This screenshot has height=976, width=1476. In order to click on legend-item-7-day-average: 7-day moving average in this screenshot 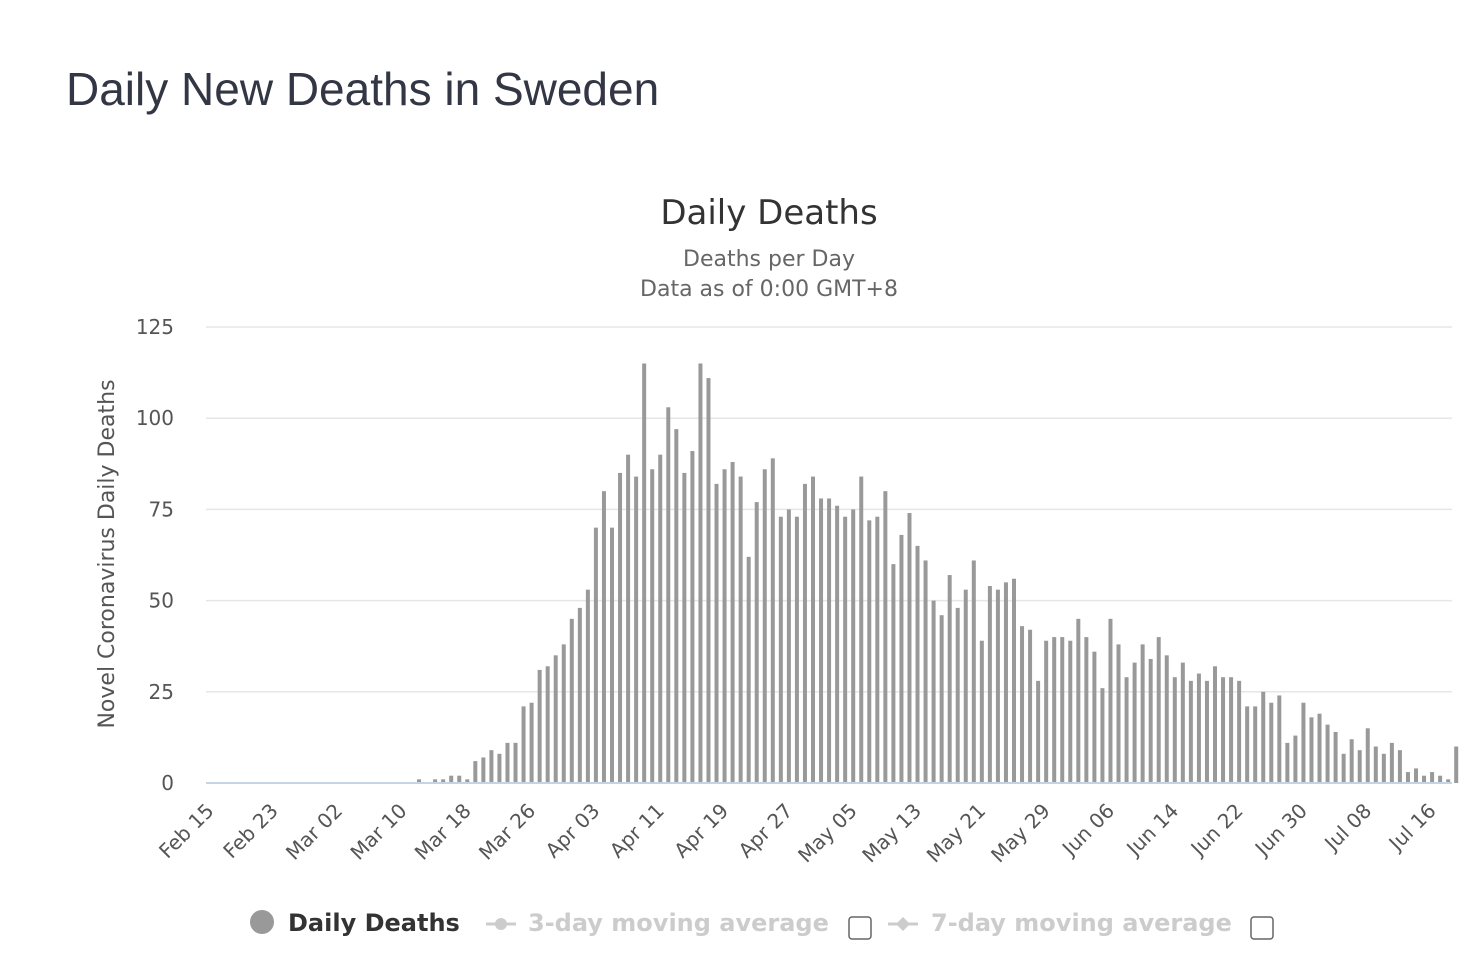, I will do `click(1081, 923)`.